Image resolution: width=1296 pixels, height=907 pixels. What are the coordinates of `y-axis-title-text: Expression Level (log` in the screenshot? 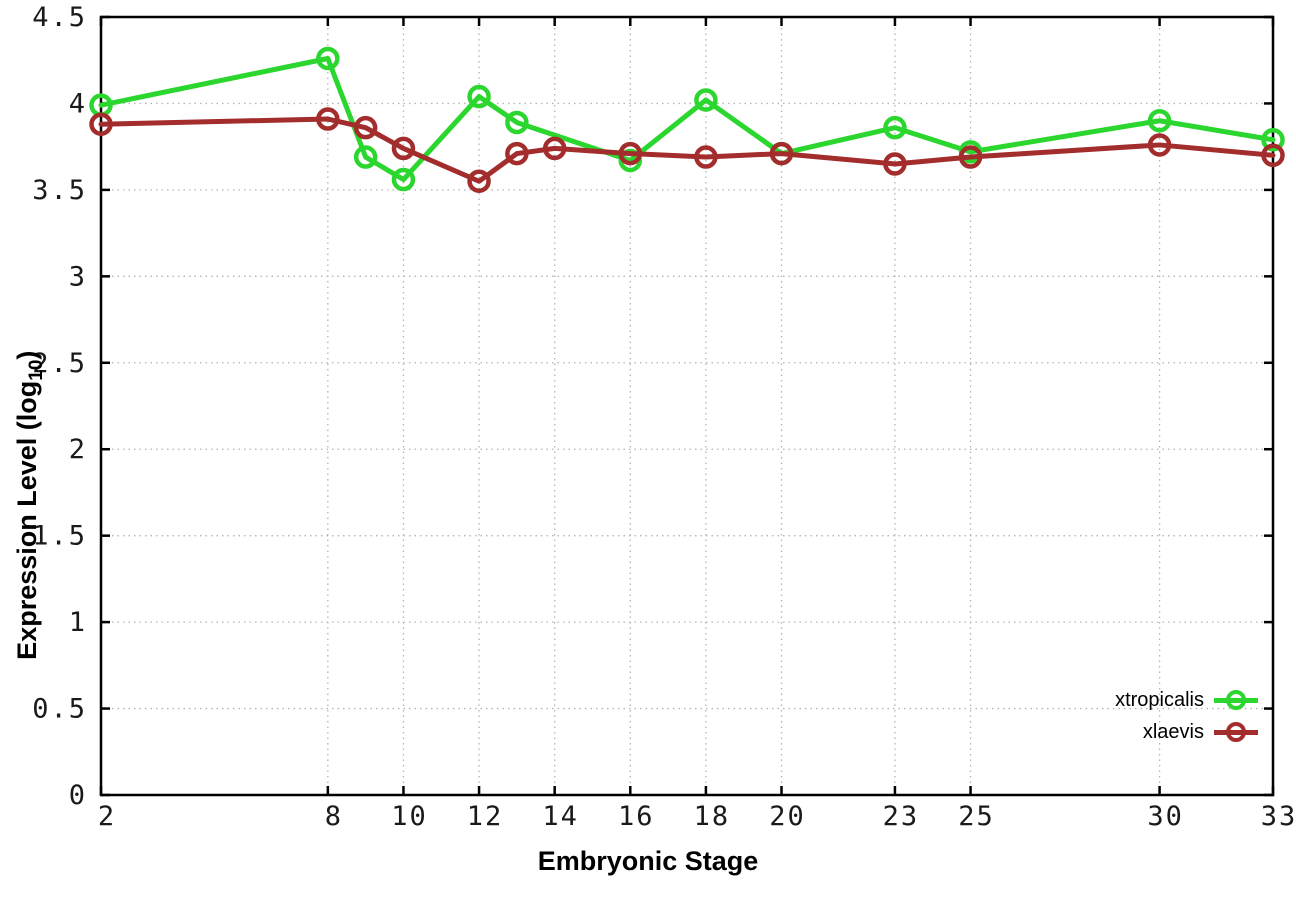 It's located at (26, 520).